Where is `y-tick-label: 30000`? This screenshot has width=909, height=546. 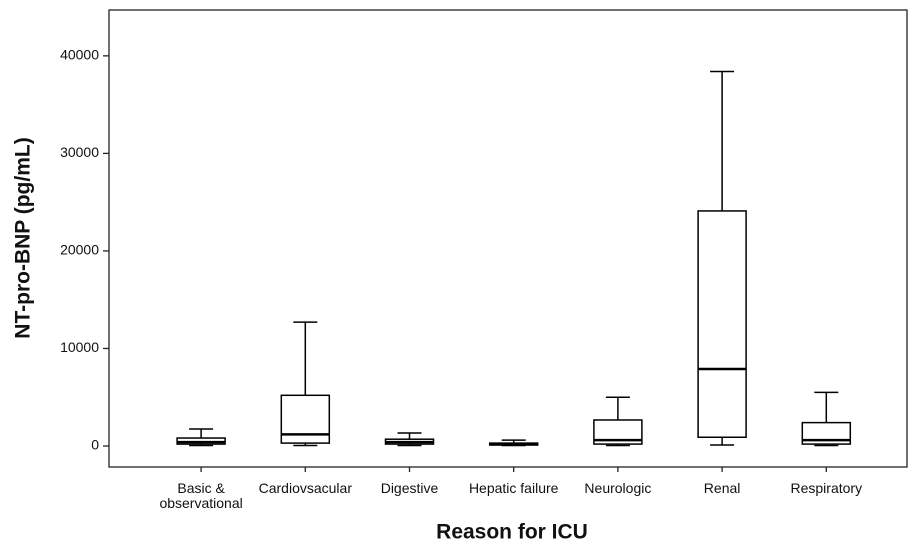
y-tick-label: 30000 is located at coordinates (79, 152).